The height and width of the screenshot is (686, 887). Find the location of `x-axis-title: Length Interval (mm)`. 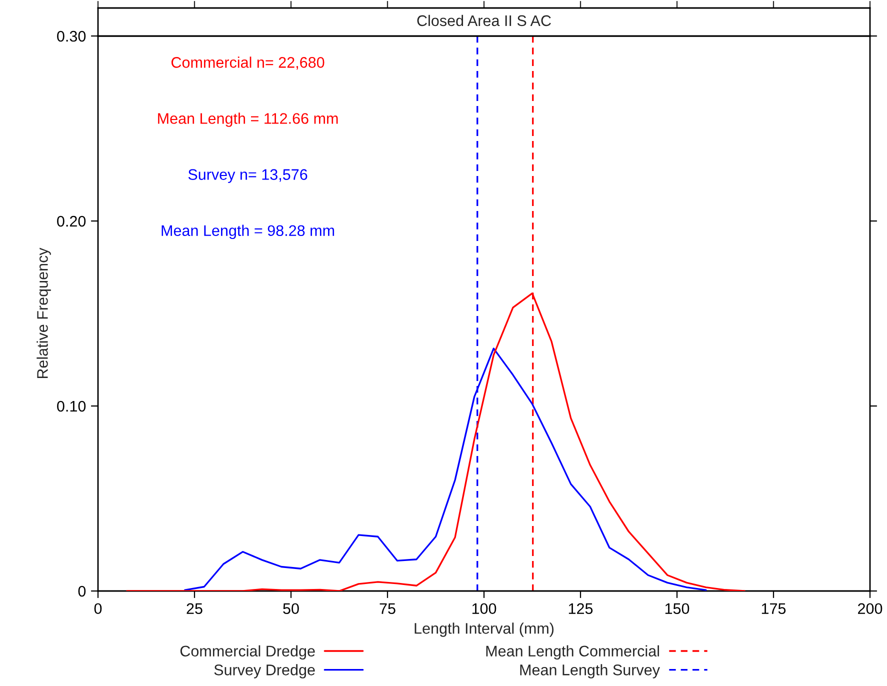

x-axis-title: Length Interval (mm) is located at coordinates (484, 629).